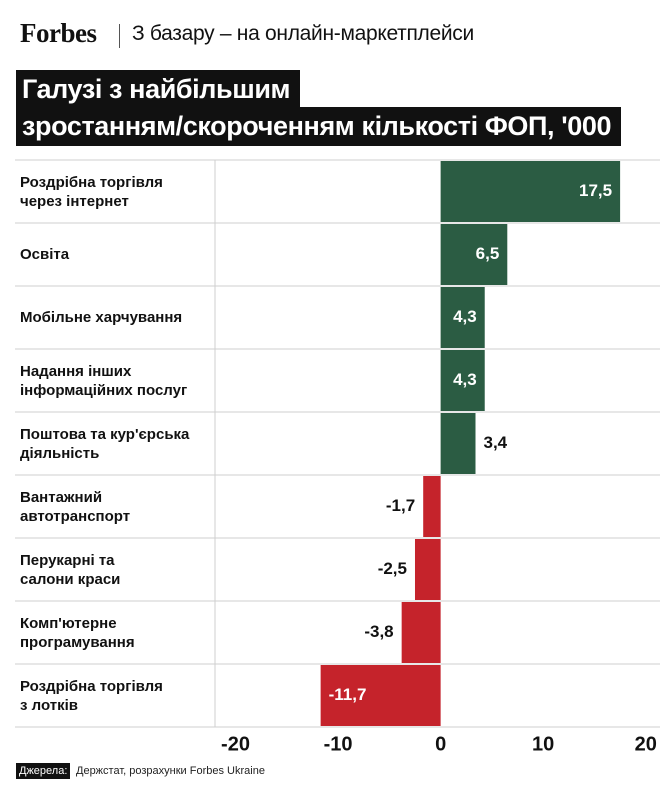  What do you see at coordinates (392, 568) in the screenshot?
I see `data-label: -2,5` at bounding box center [392, 568].